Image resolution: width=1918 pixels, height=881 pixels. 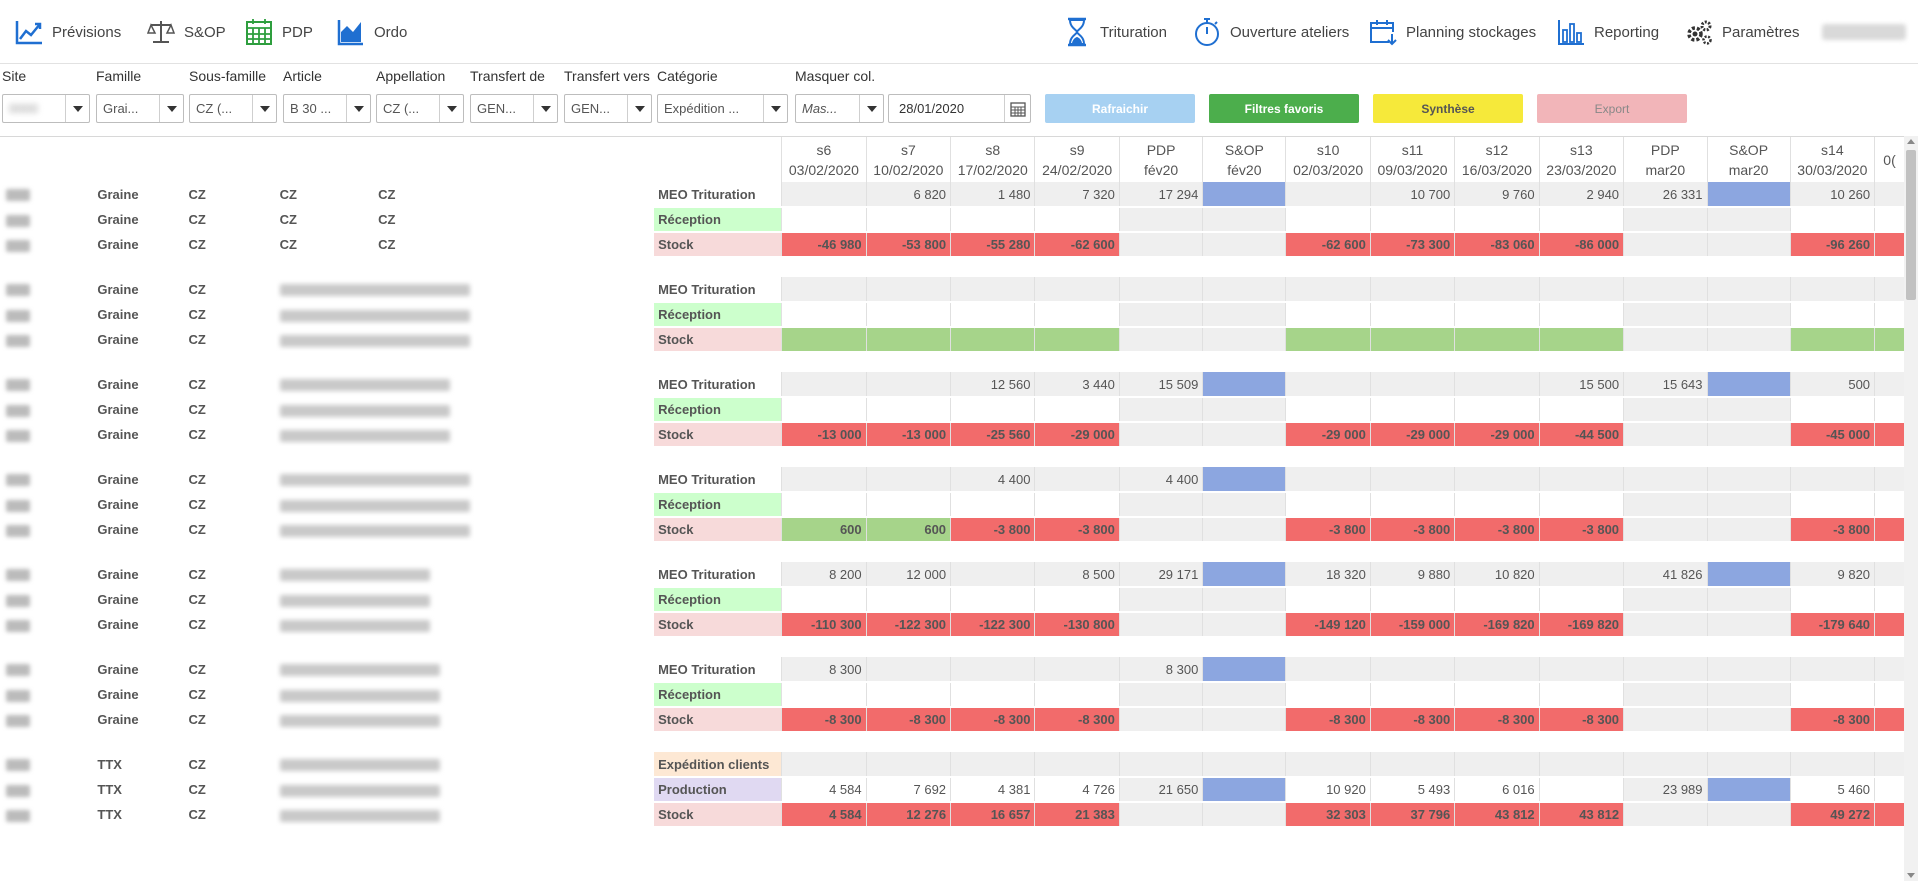 I want to click on value-cell: -122 300, so click(x=992, y=625).